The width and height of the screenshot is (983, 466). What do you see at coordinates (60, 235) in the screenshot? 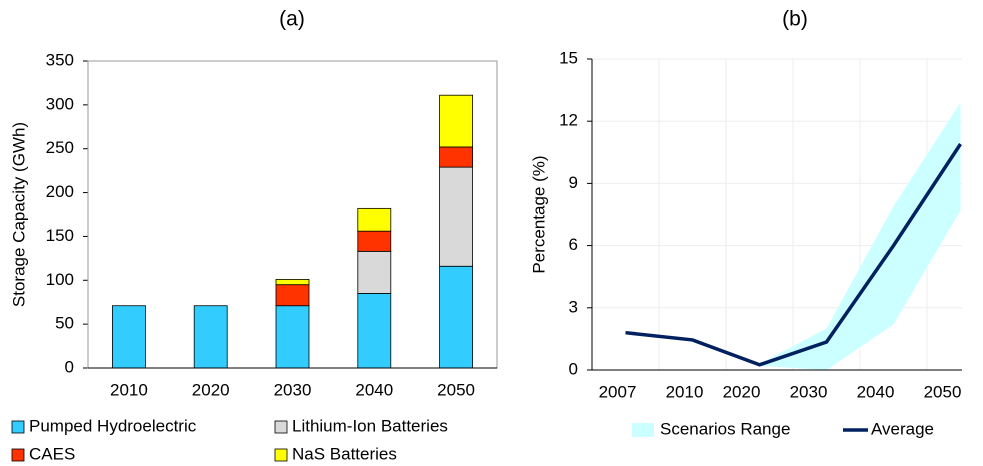
I see `y-tick-label: 150` at bounding box center [60, 235].